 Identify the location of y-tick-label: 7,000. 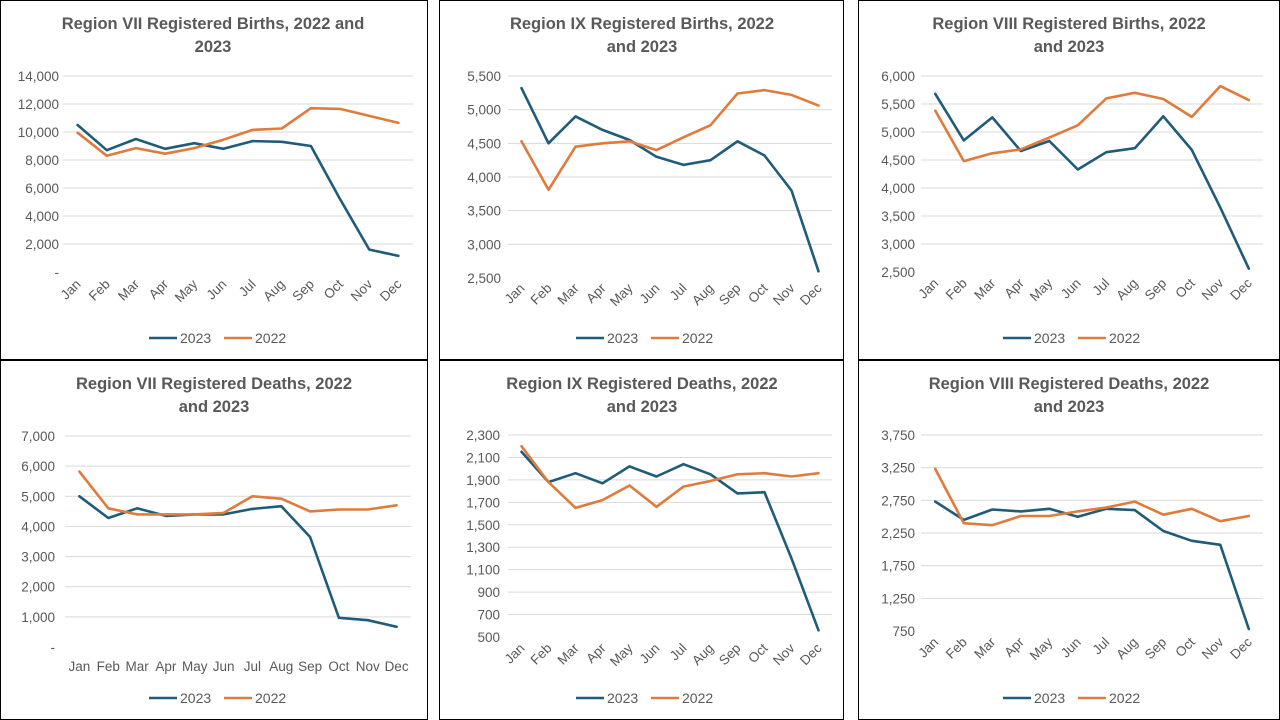
(38, 436).